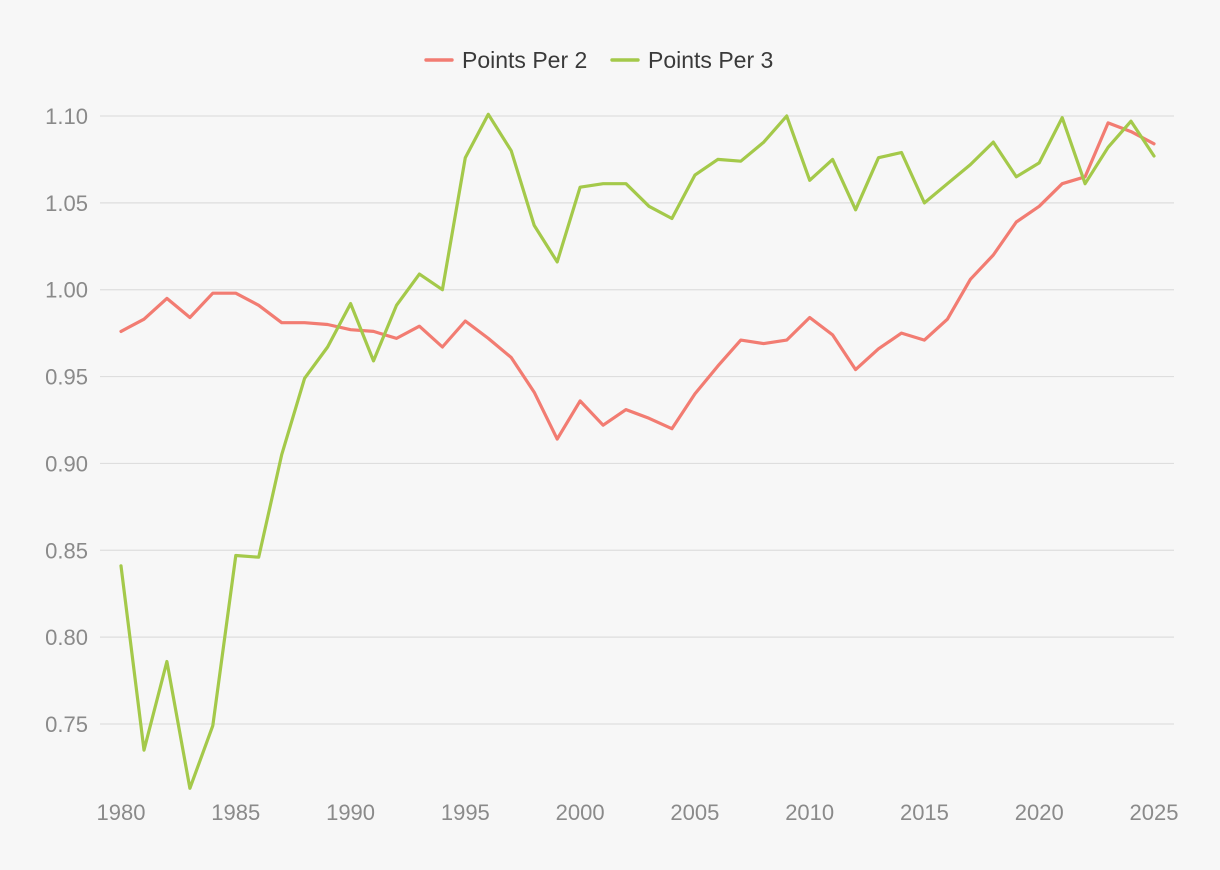 The image size is (1220, 870). What do you see at coordinates (66, 637) in the screenshot?
I see `y-tick-label: 0.80` at bounding box center [66, 637].